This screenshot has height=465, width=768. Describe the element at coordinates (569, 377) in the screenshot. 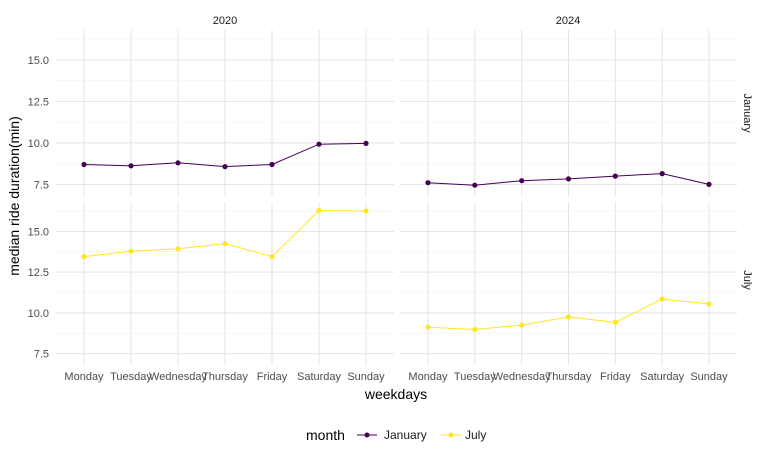

I see `x-tick-label-2024-thursday: Thursday` at that location.